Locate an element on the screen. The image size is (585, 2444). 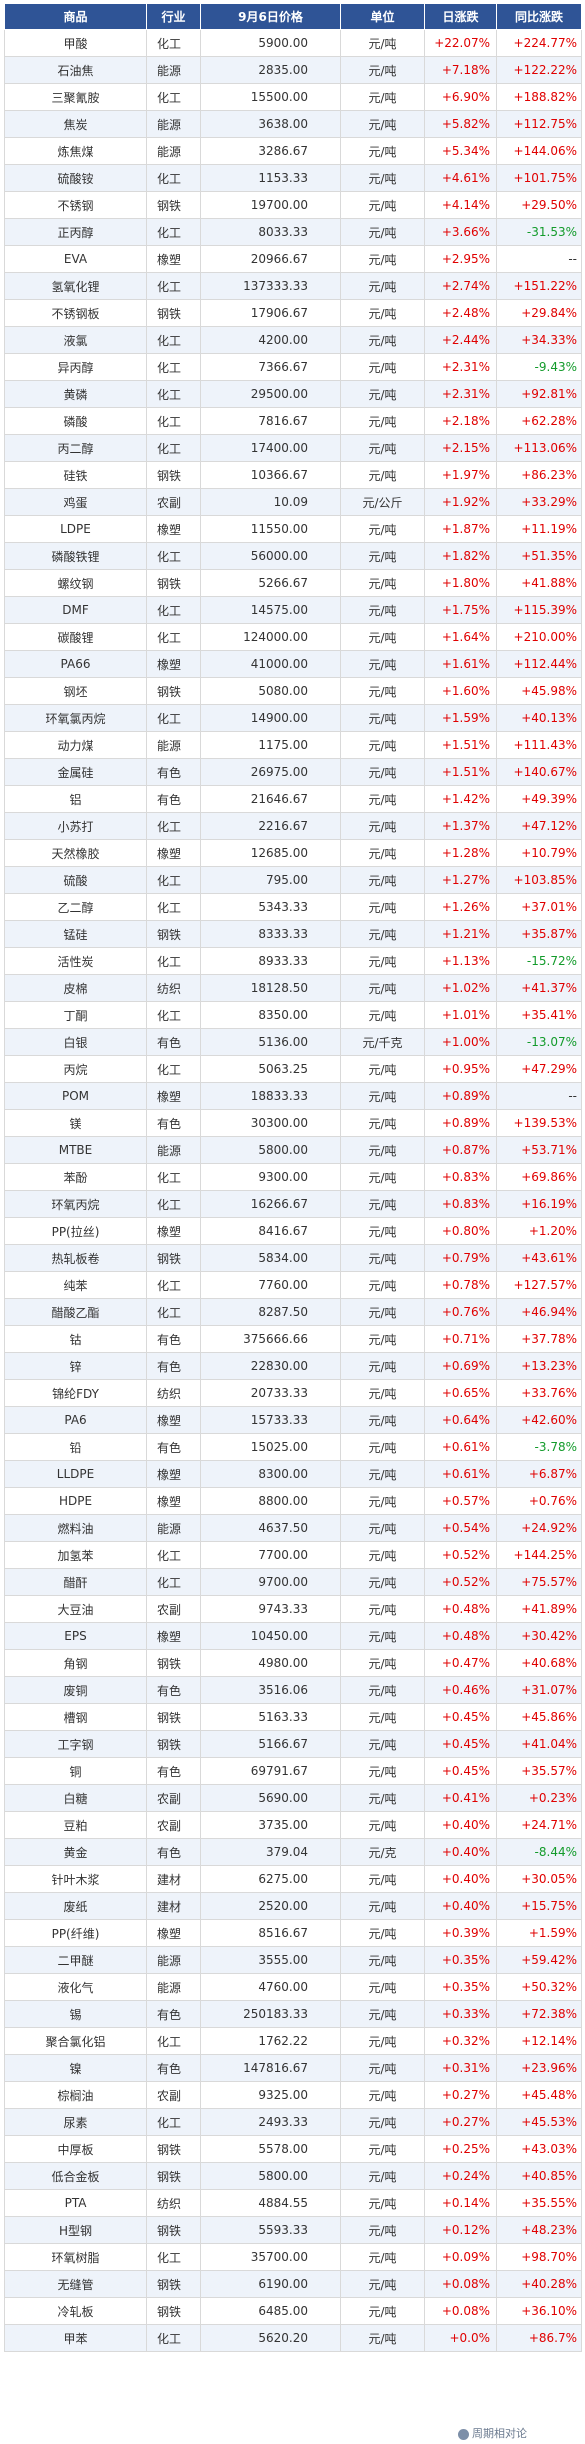
cell-price: 14900.00 is located at coordinates (270, 718).